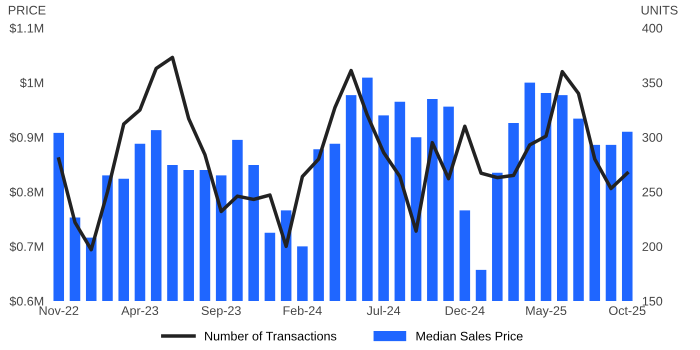 This screenshot has height=350, width=700. What do you see at coordinates (383, 311) in the screenshot?
I see `x-tick-label: Jul-24` at bounding box center [383, 311].